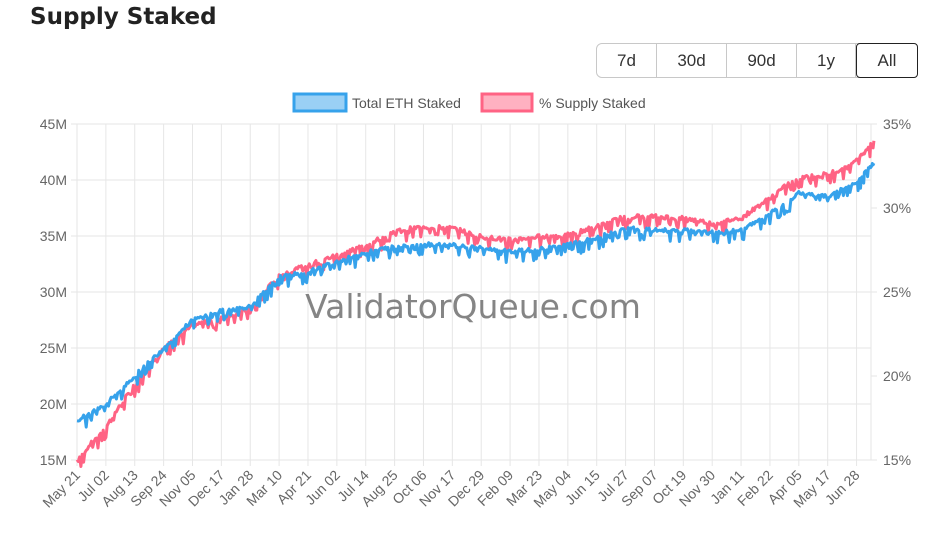 The width and height of the screenshot is (949, 539). Describe the element at coordinates (897, 292) in the screenshot. I see `y-right-tick-label: 25%` at that location.